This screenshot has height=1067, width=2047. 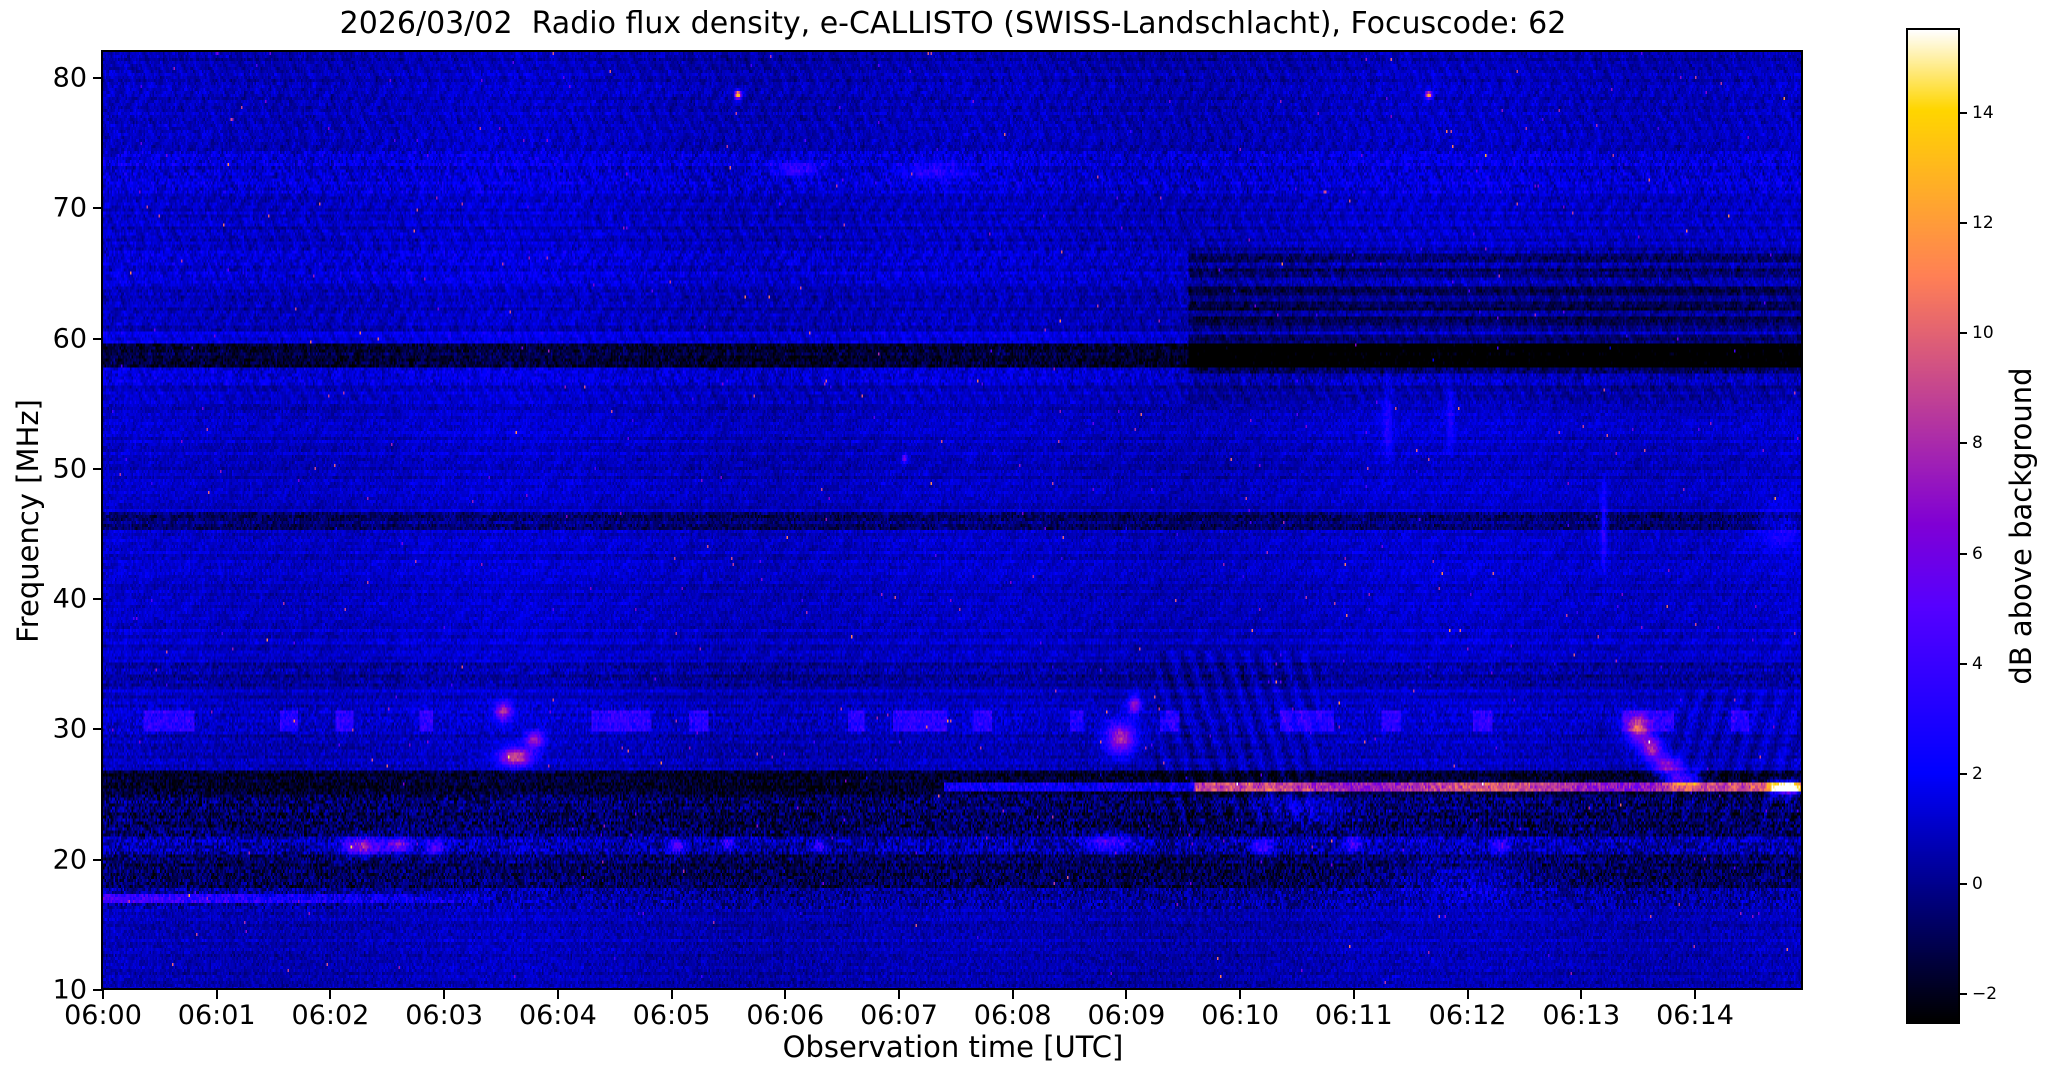 What do you see at coordinates (1983, 333) in the screenshot?
I see `colorbar-tick-label: 10` at bounding box center [1983, 333].